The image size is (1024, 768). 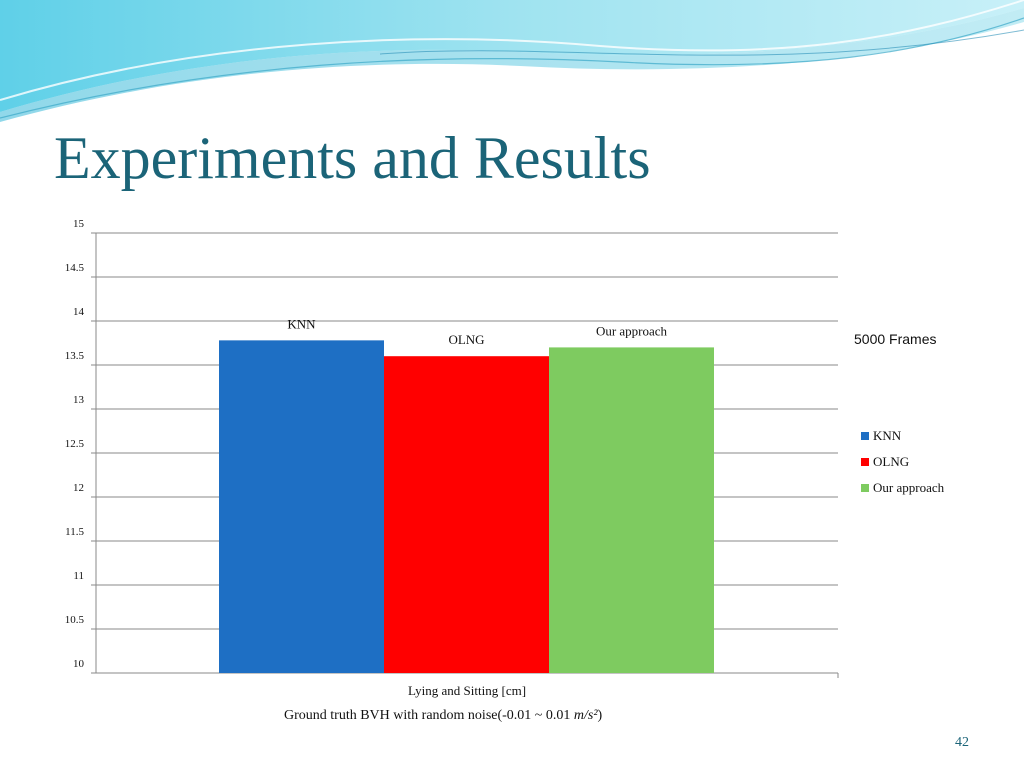 I want to click on page-title: Experiments and Results, so click(x=352, y=158).